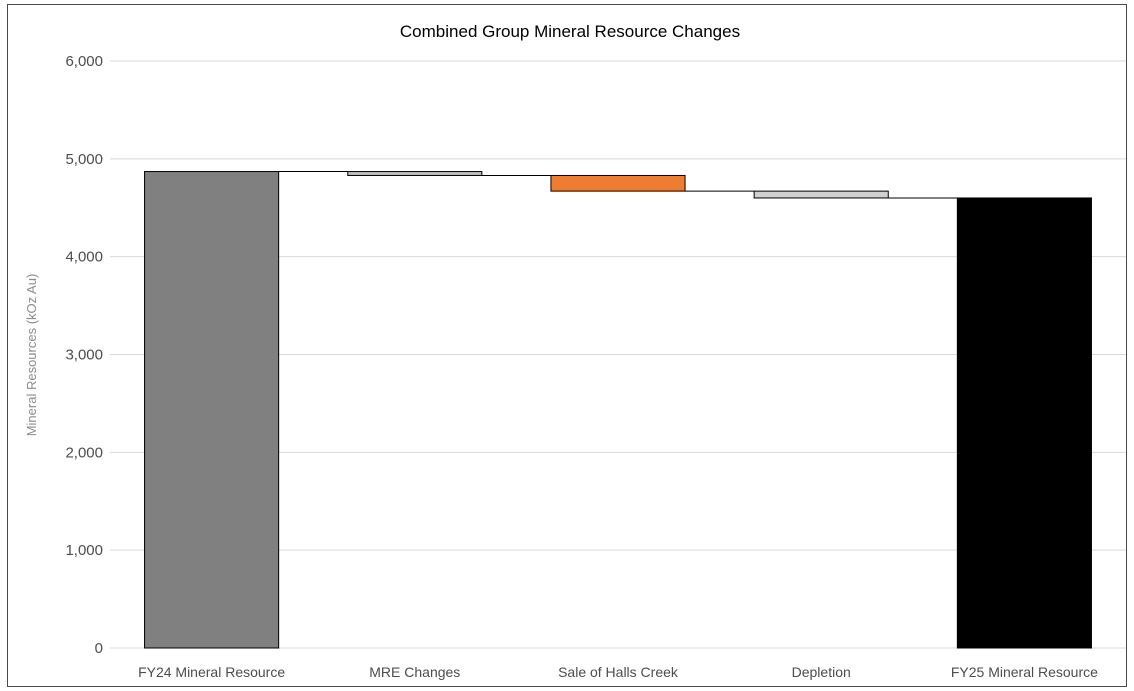  I want to click on y-tick-label: 4,000, so click(84, 257).